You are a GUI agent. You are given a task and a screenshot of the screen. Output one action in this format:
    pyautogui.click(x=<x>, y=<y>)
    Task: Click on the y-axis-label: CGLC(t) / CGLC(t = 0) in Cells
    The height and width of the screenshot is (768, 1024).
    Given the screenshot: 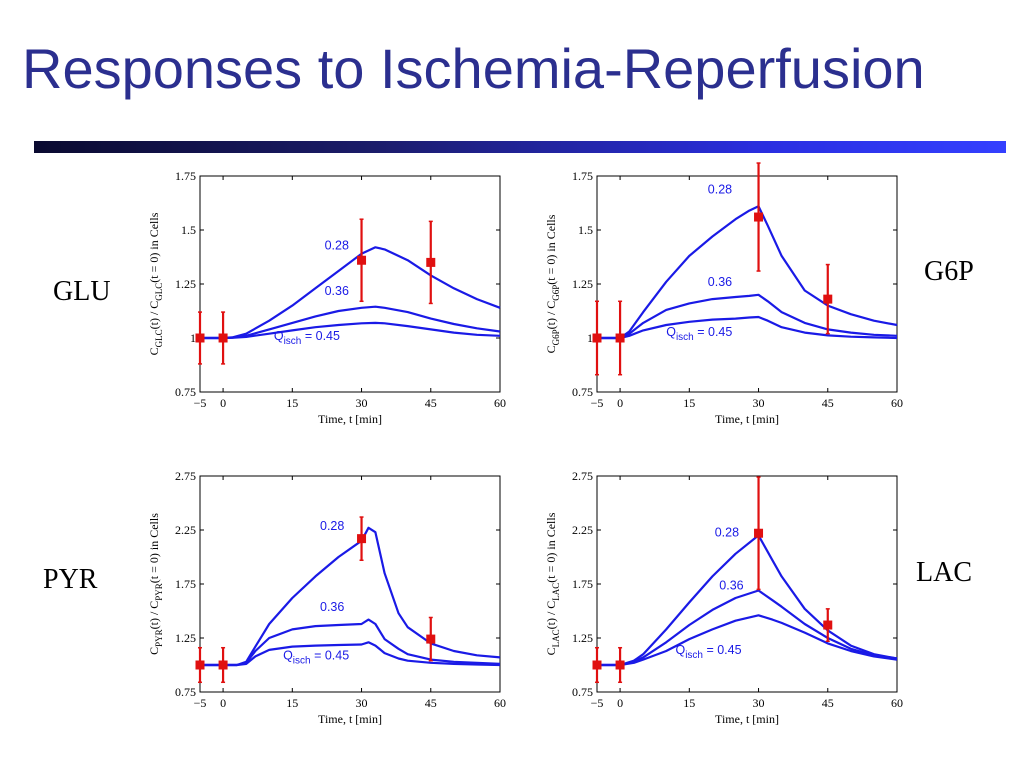 What is the action you would take?
    pyautogui.click(x=155, y=283)
    